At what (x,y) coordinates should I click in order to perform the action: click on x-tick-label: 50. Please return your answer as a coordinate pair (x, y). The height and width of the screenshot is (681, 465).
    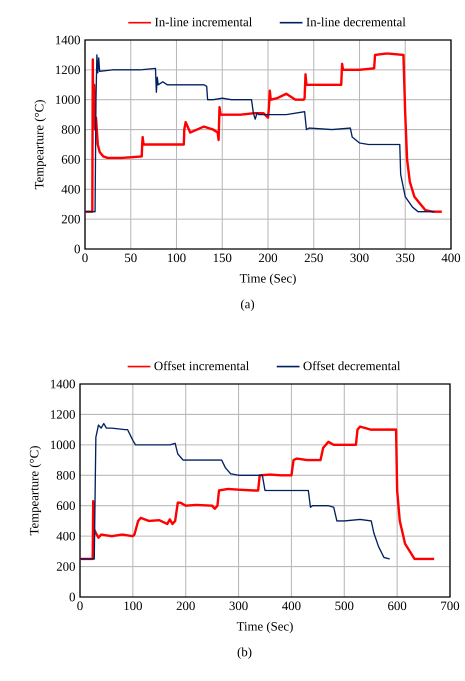
    Looking at the image, I should click on (131, 258).